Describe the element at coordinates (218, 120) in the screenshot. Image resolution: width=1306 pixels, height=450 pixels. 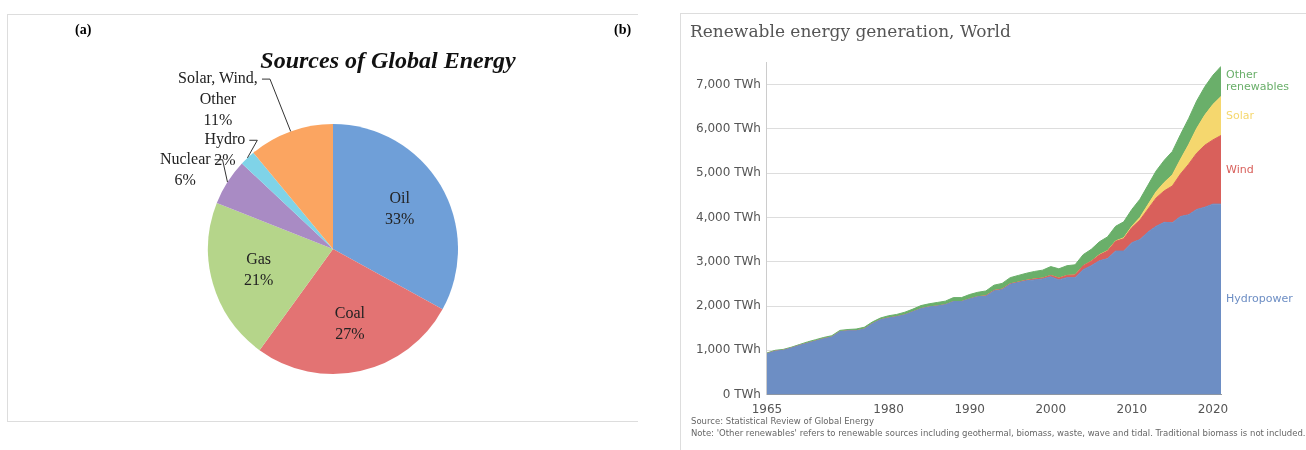
I see `data-label: 11%` at that location.